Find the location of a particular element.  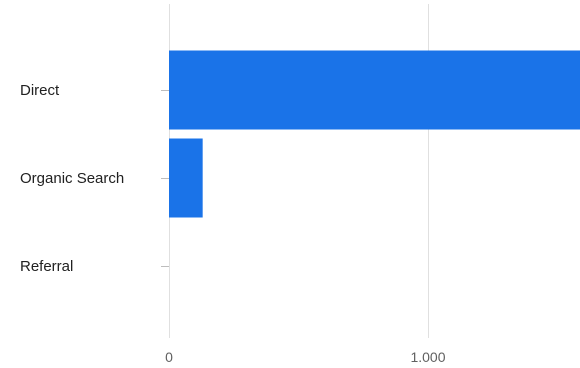

category-label: Organic Search is located at coordinates (72, 178).